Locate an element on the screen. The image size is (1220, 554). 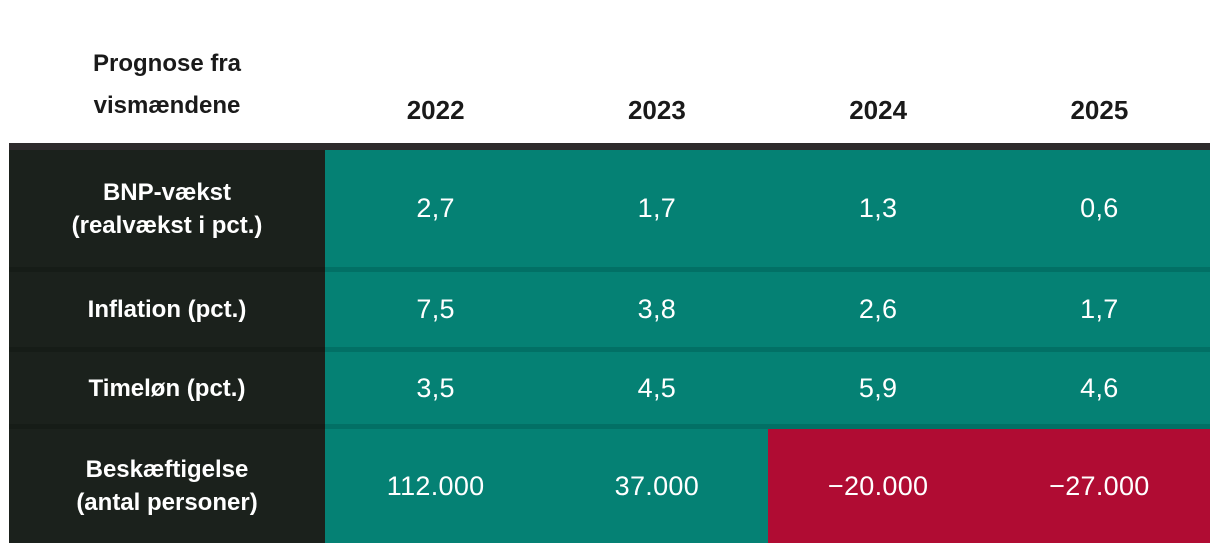
table-title-line1: Prognose fra is located at coordinates (167, 63).